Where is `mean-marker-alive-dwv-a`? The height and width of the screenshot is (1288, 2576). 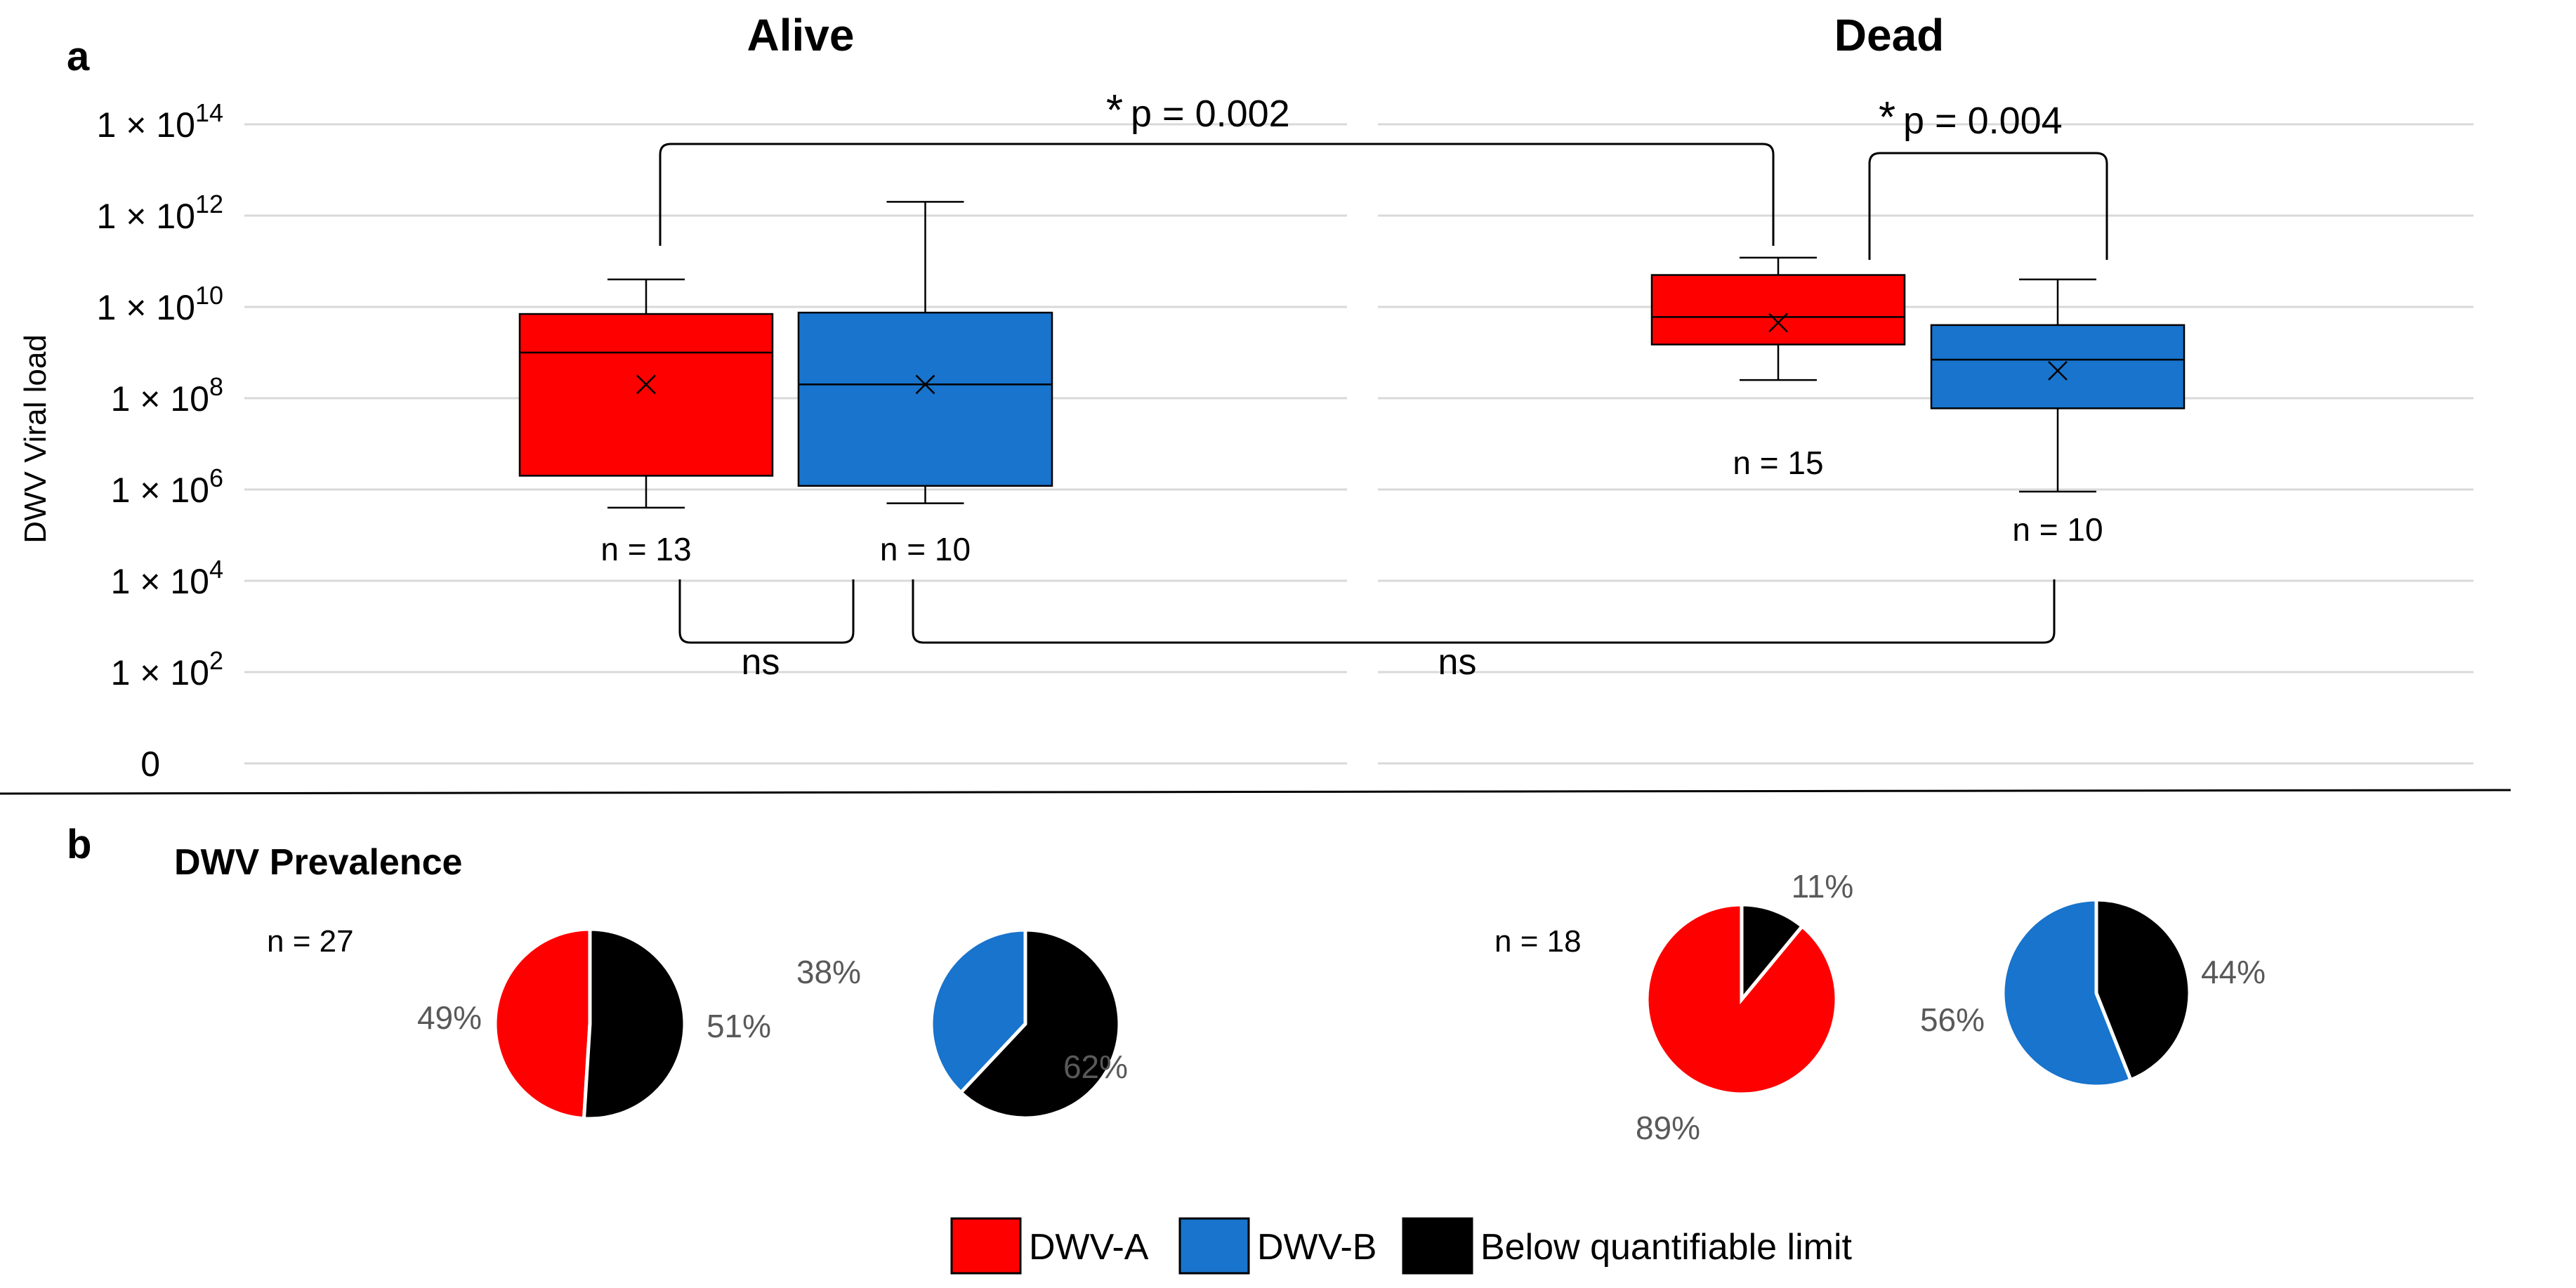 mean-marker-alive-dwv-a is located at coordinates (646, 384).